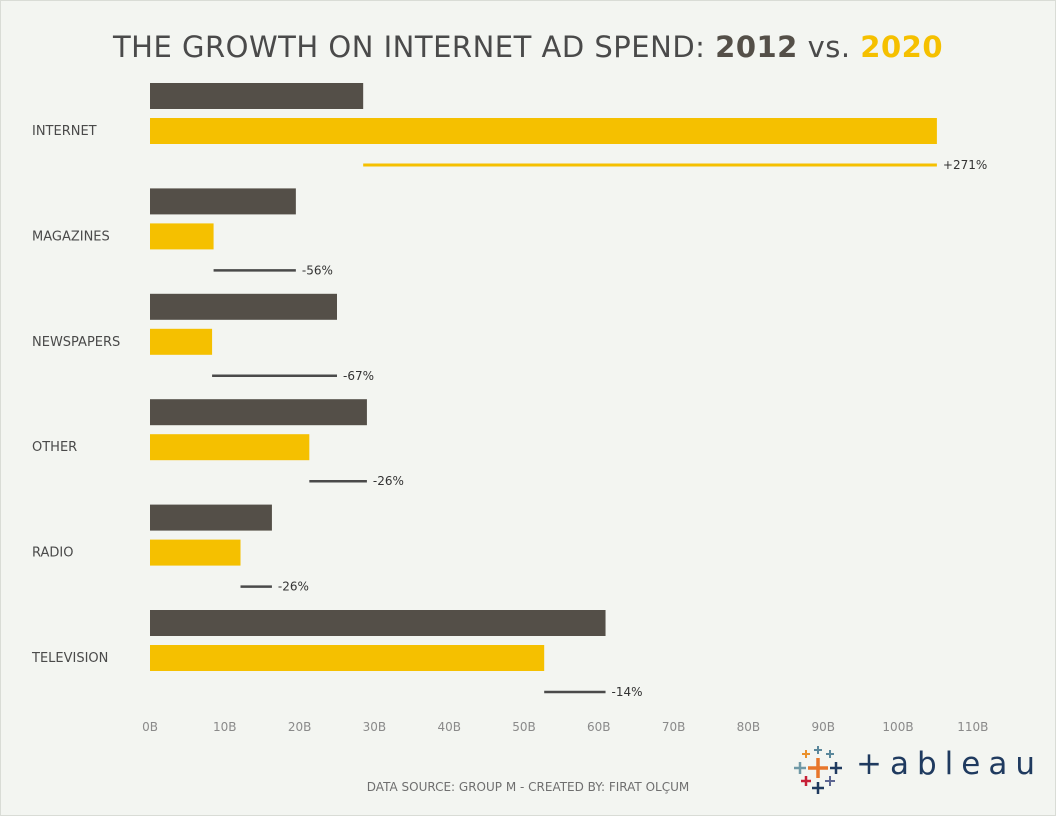 The width and height of the screenshot is (1056, 816). Describe the element at coordinates (449, 727) in the screenshot. I see `x-tick-label: 40B` at that location.